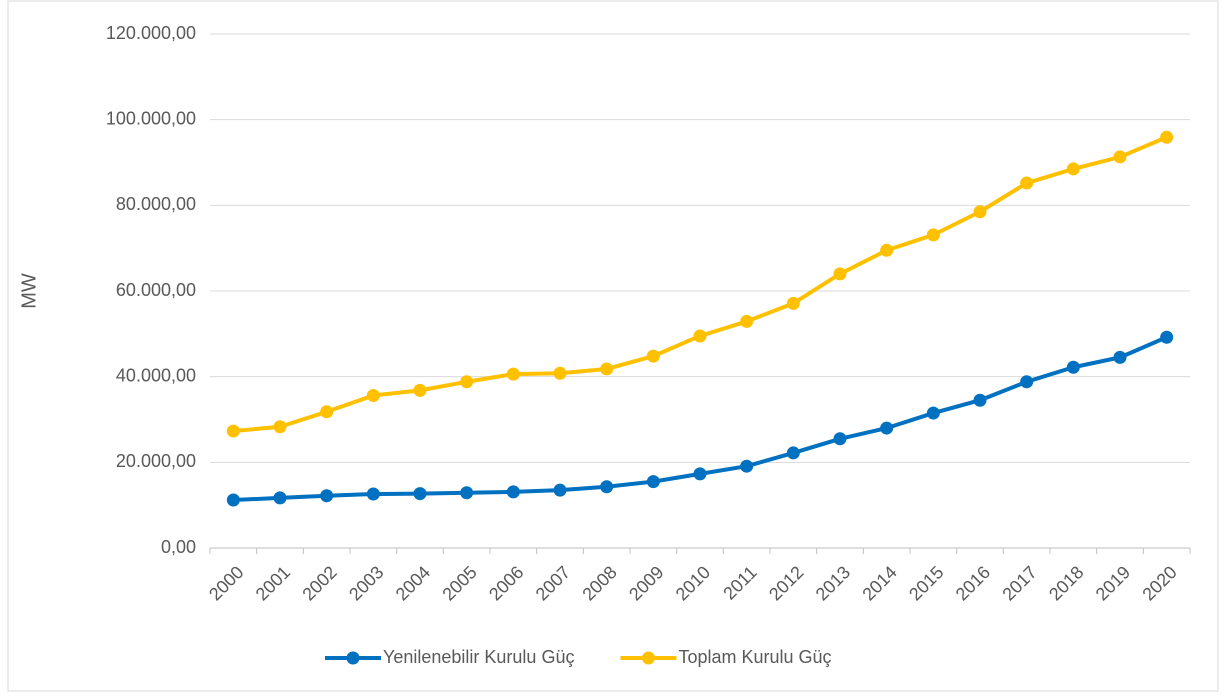 This screenshot has width=1227, height=698. What do you see at coordinates (478, 657) in the screenshot?
I see `legend-label: Yenilenebilir Kurulu Güç` at bounding box center [478, 657].